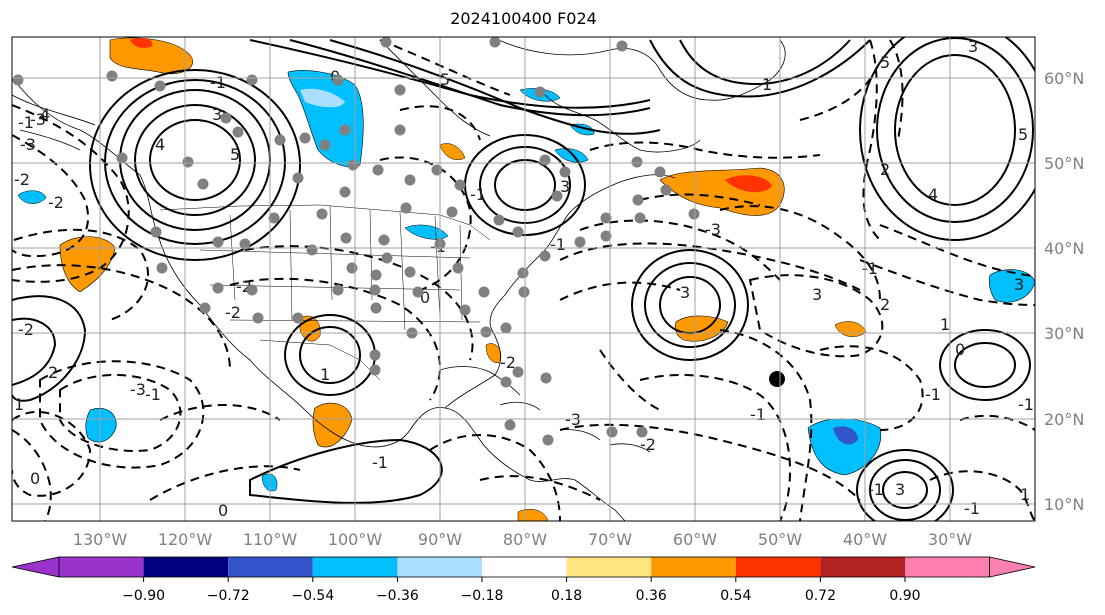  What do you see at coordinates (1064, 248) in the screenshot?
I see `lat-label: 40°N` at bounding box center [1064, 248].